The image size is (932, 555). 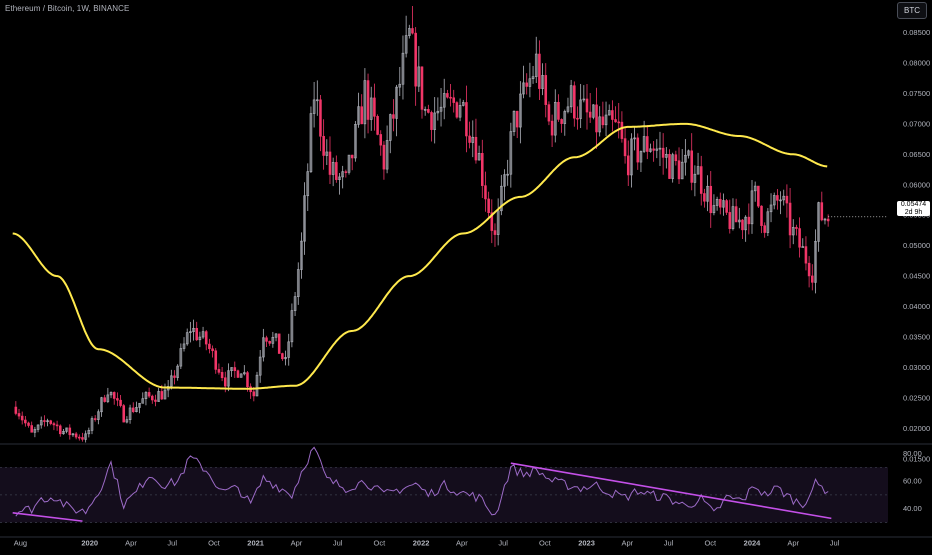 What do you see at coordinates (916, 306) in the screenshot?
I see `y-tick-label: 0.04000` at bounding box center [916, 306].